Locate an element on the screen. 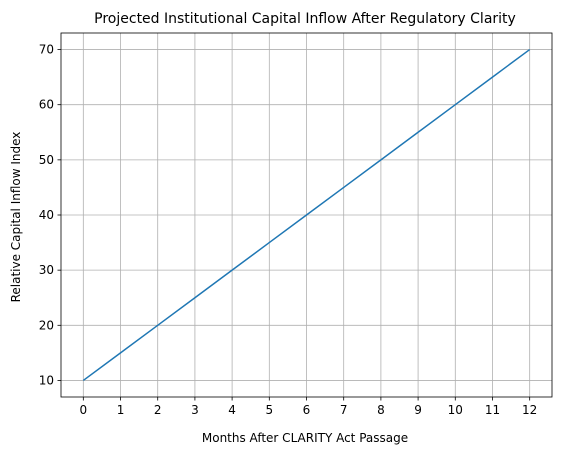  y-tick-label: 10 is located at coordinates (46, 380).